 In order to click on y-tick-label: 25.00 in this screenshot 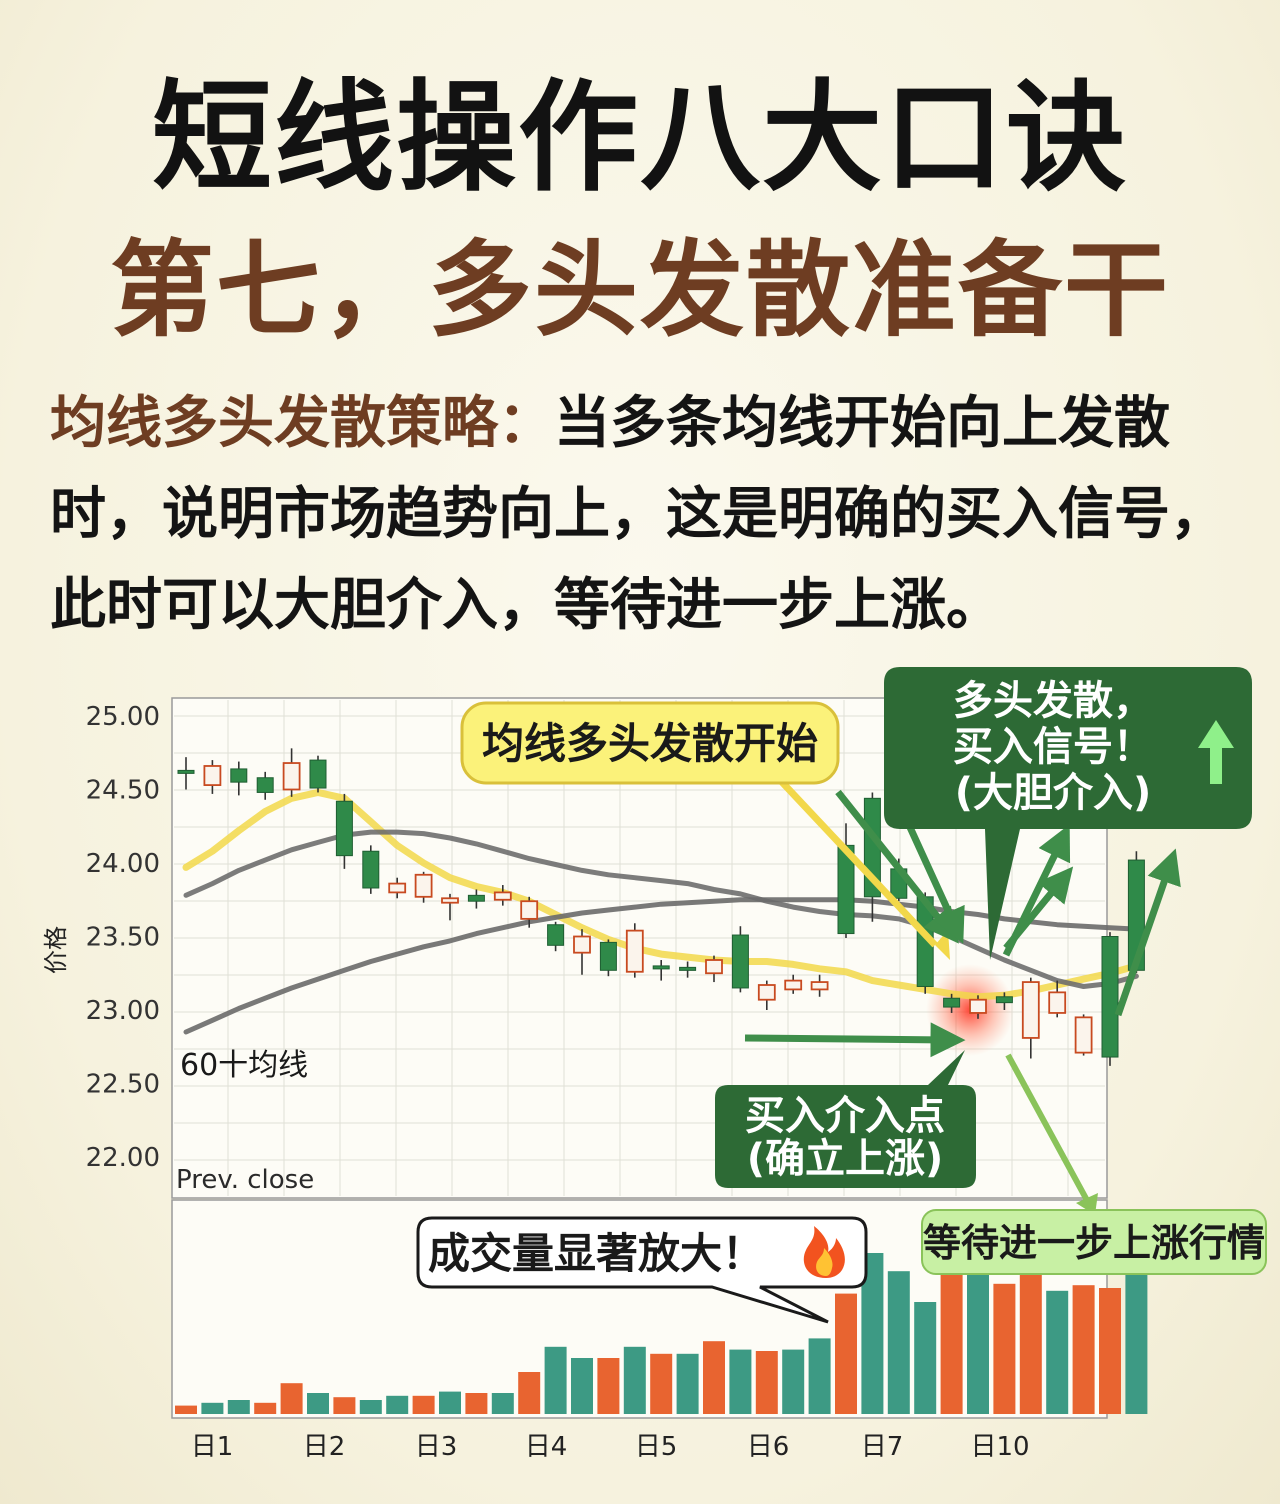, I will do `click(123, 717)`.